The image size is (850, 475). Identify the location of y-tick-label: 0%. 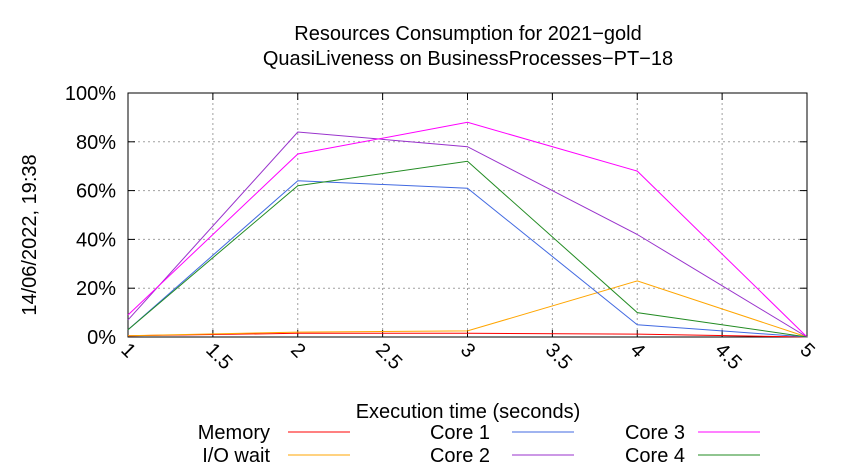
(101, 338).